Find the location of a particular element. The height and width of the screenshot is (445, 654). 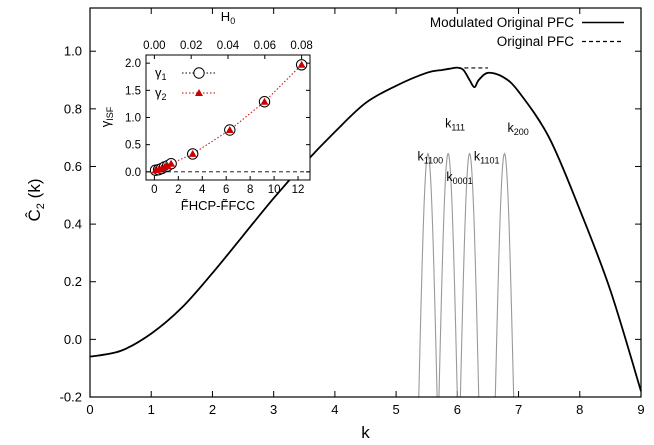

annotation-sub: 1100 is located at coordinates (433, 161).